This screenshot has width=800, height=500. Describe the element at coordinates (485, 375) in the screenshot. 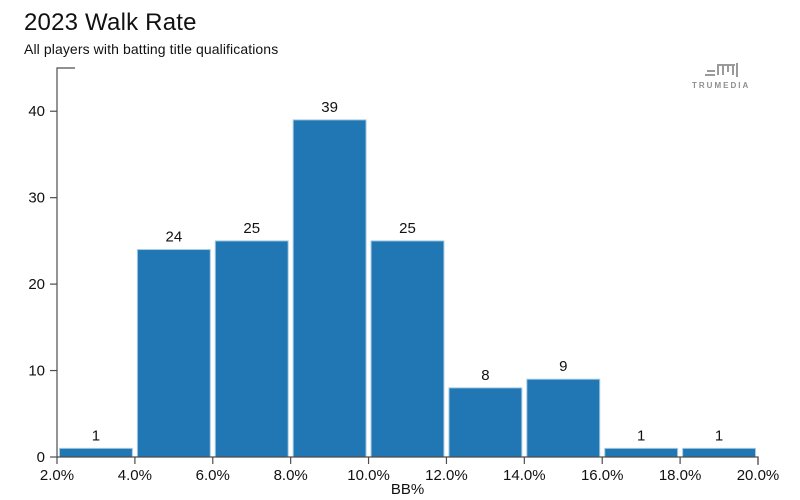

I see `bar-value-label: 8` at that location.